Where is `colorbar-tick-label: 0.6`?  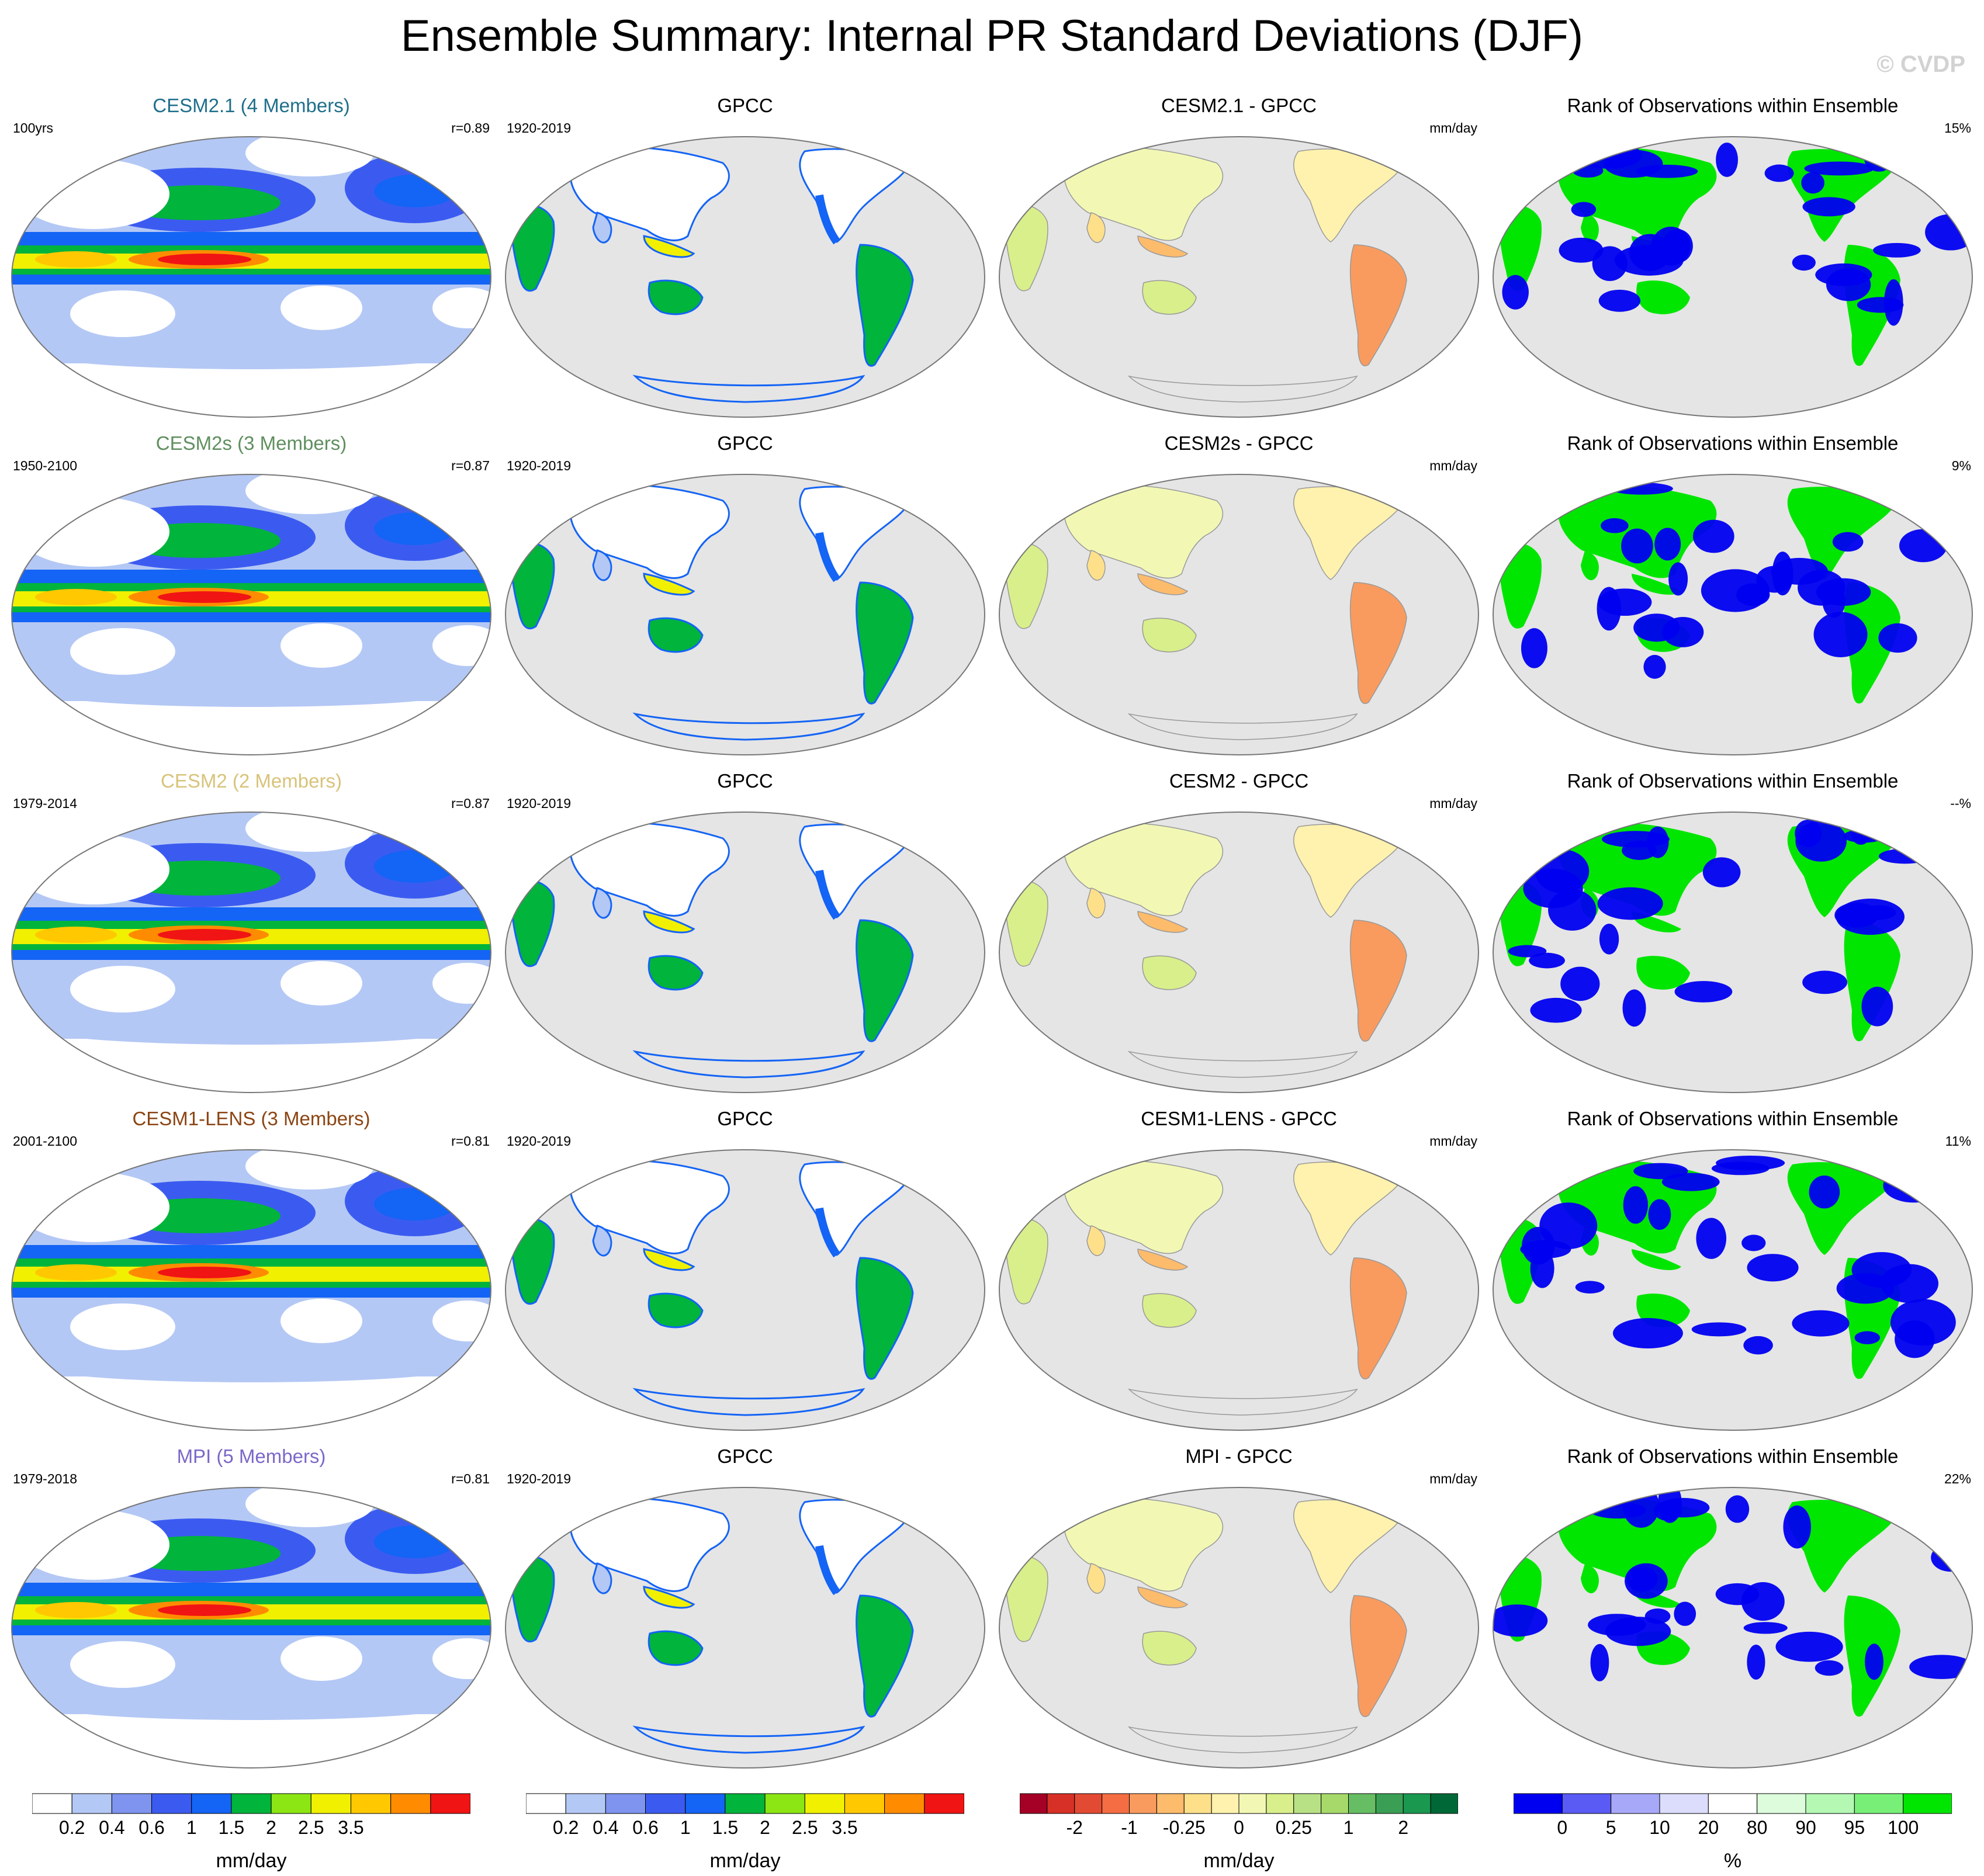 colorbar-tick-label: 0.6 is located at coordinates (152, 1827).